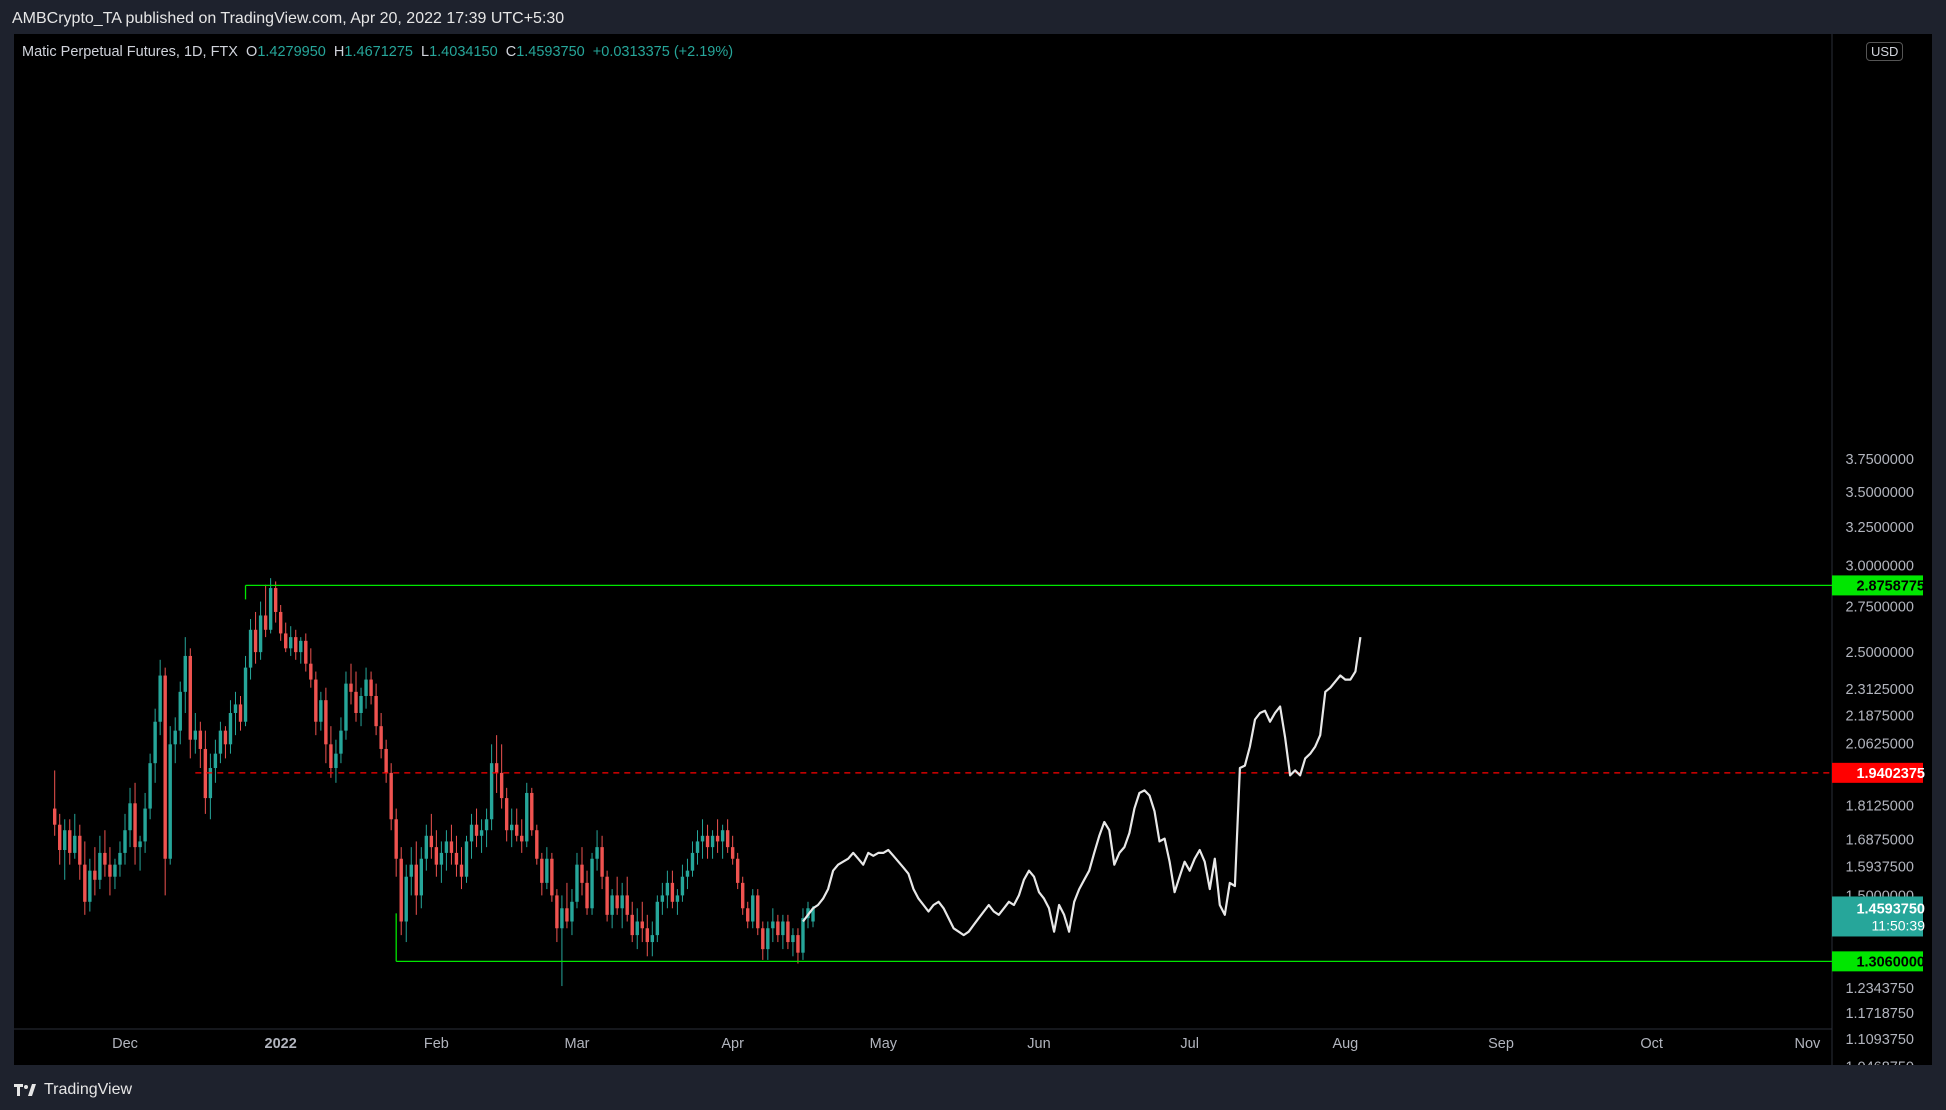  What do you see at coordinates (73, 1090) in the screenshot?
I see `tradingview-brand: TradingView` at bounding box center [73, 1090].